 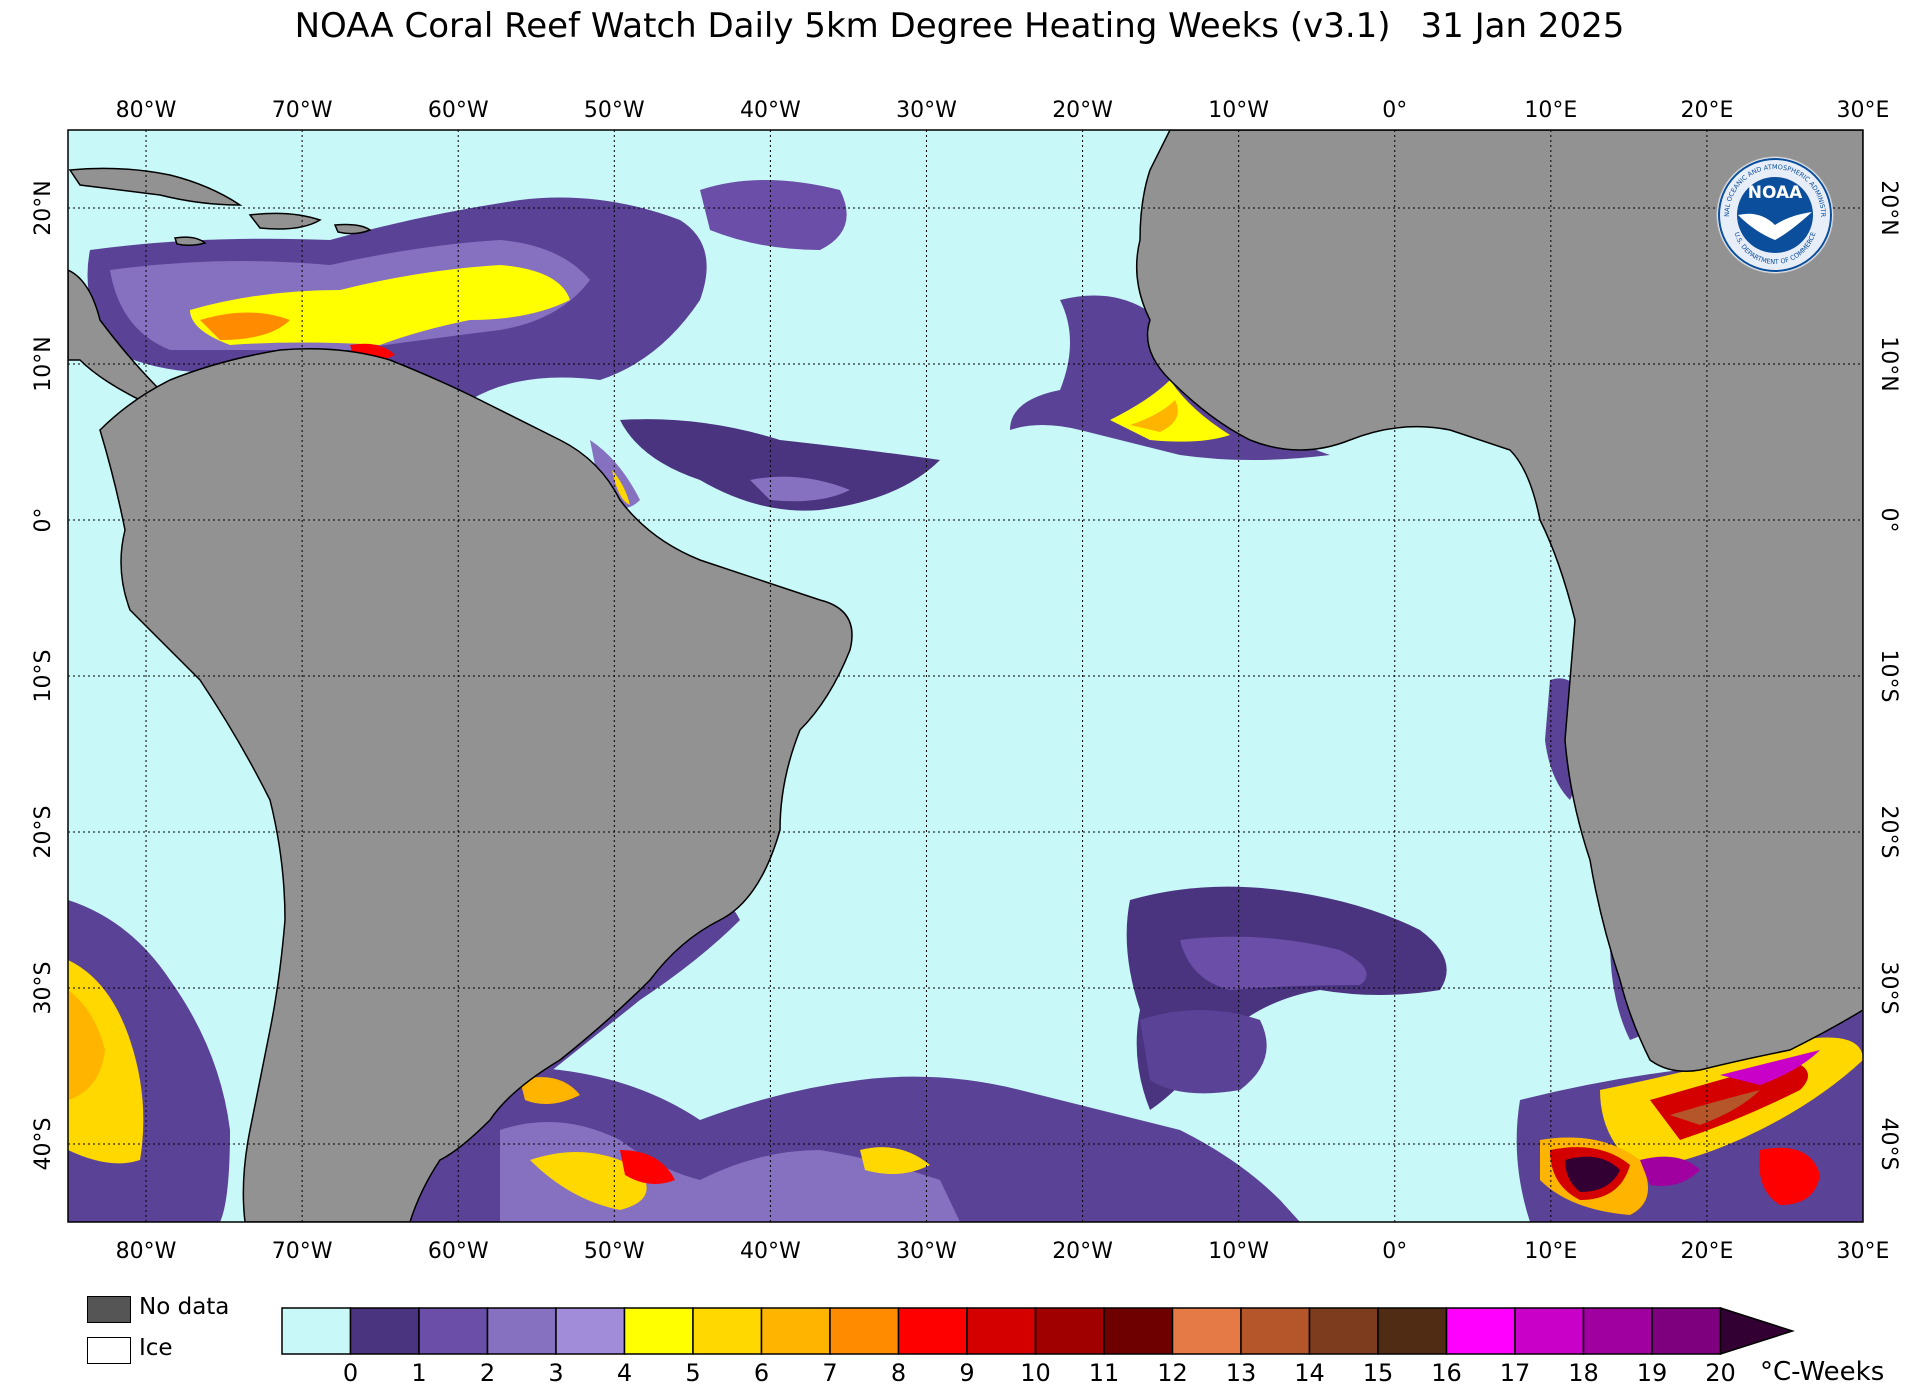 I want to click on mid-south-stress-mid, so click(x=1273, y=963).